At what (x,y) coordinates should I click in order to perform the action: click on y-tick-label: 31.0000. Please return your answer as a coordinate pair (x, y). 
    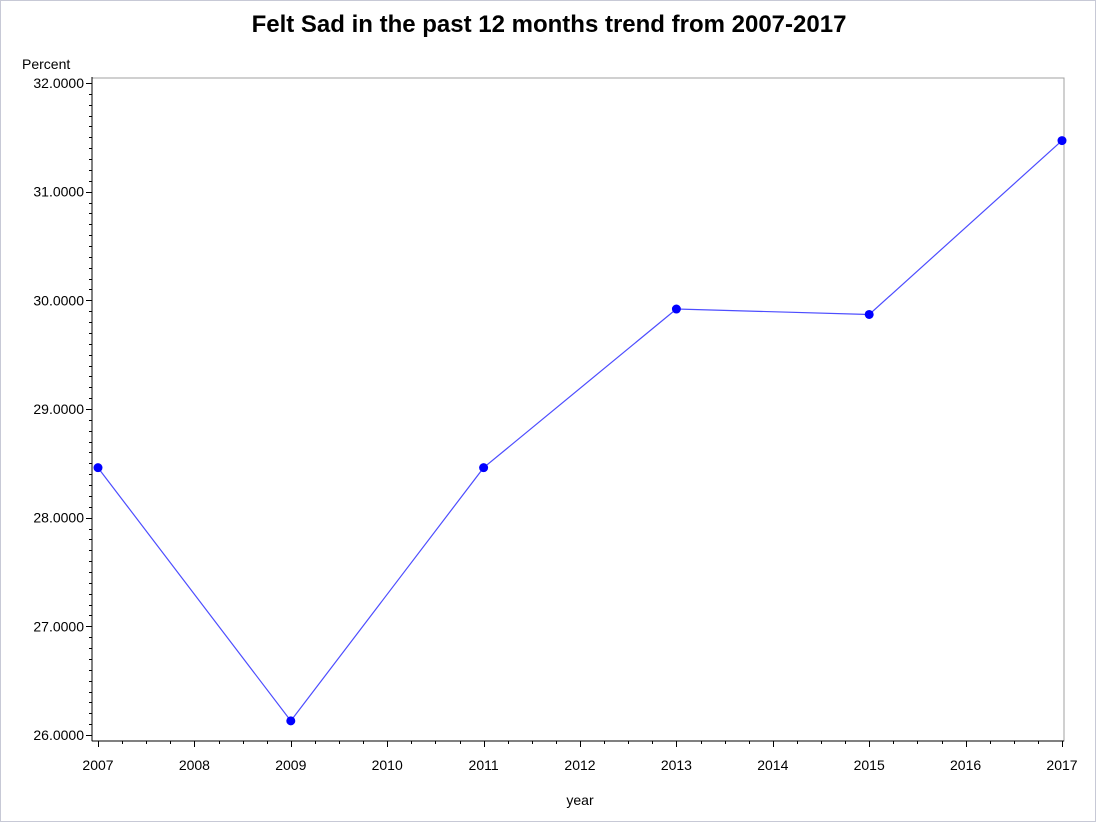
    Looking at the image, I should click on (58, 192).